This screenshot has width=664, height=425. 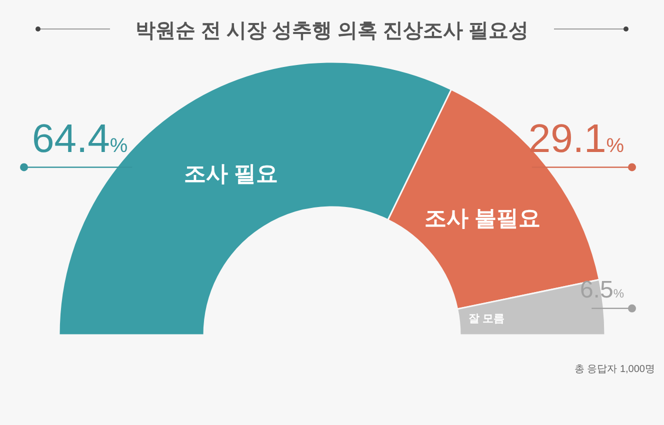 What do you see at coordinates (231, 173) in the screenshot?
I see `category-label: 조사 필요` at bounding box center [231, 173].